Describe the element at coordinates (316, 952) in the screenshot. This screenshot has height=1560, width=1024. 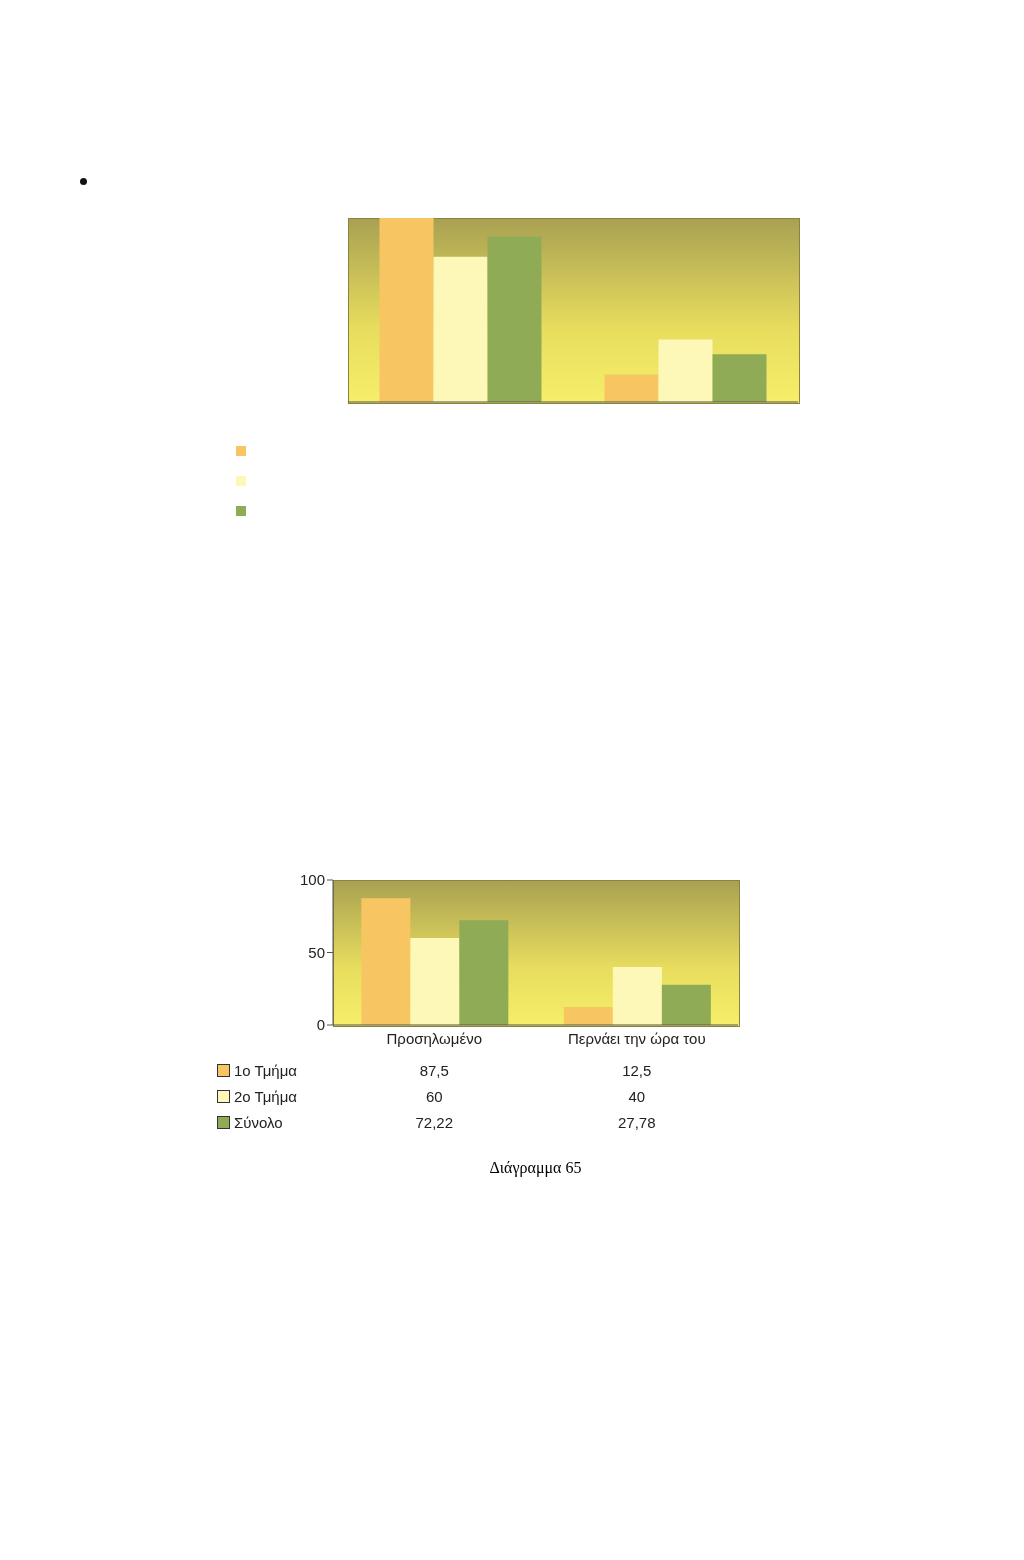
I see `y-tick-label: 50` at that location.